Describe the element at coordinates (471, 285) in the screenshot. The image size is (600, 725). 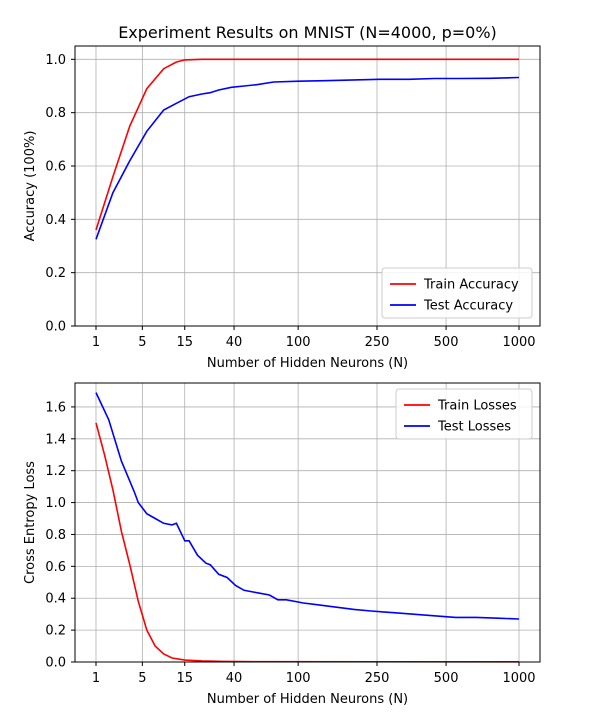
I see `legend-entry: Train Accuracy` at that location.